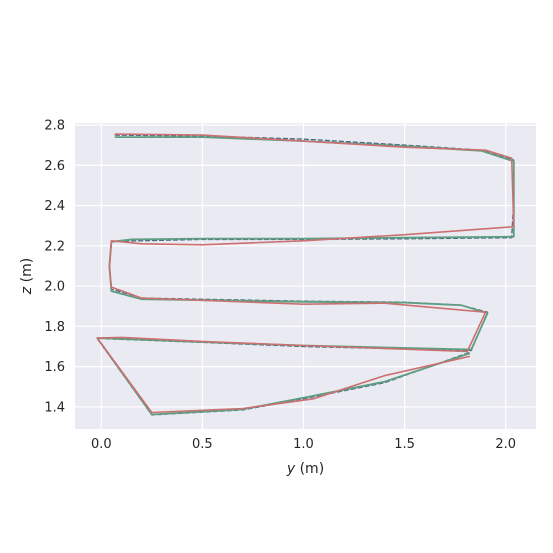 This screenshot has height=553, width=553. What do you see at coordinates (202, 444) in the screenshot?
I see `x-tick-label: 0.5` at bounding box center [202, 444].